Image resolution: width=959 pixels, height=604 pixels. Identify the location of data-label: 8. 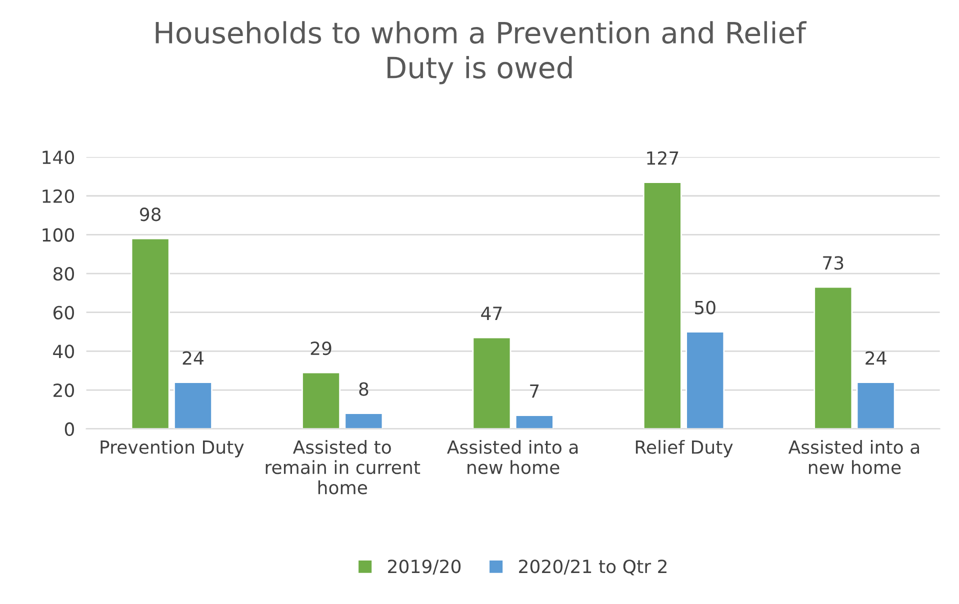
(363, 389).